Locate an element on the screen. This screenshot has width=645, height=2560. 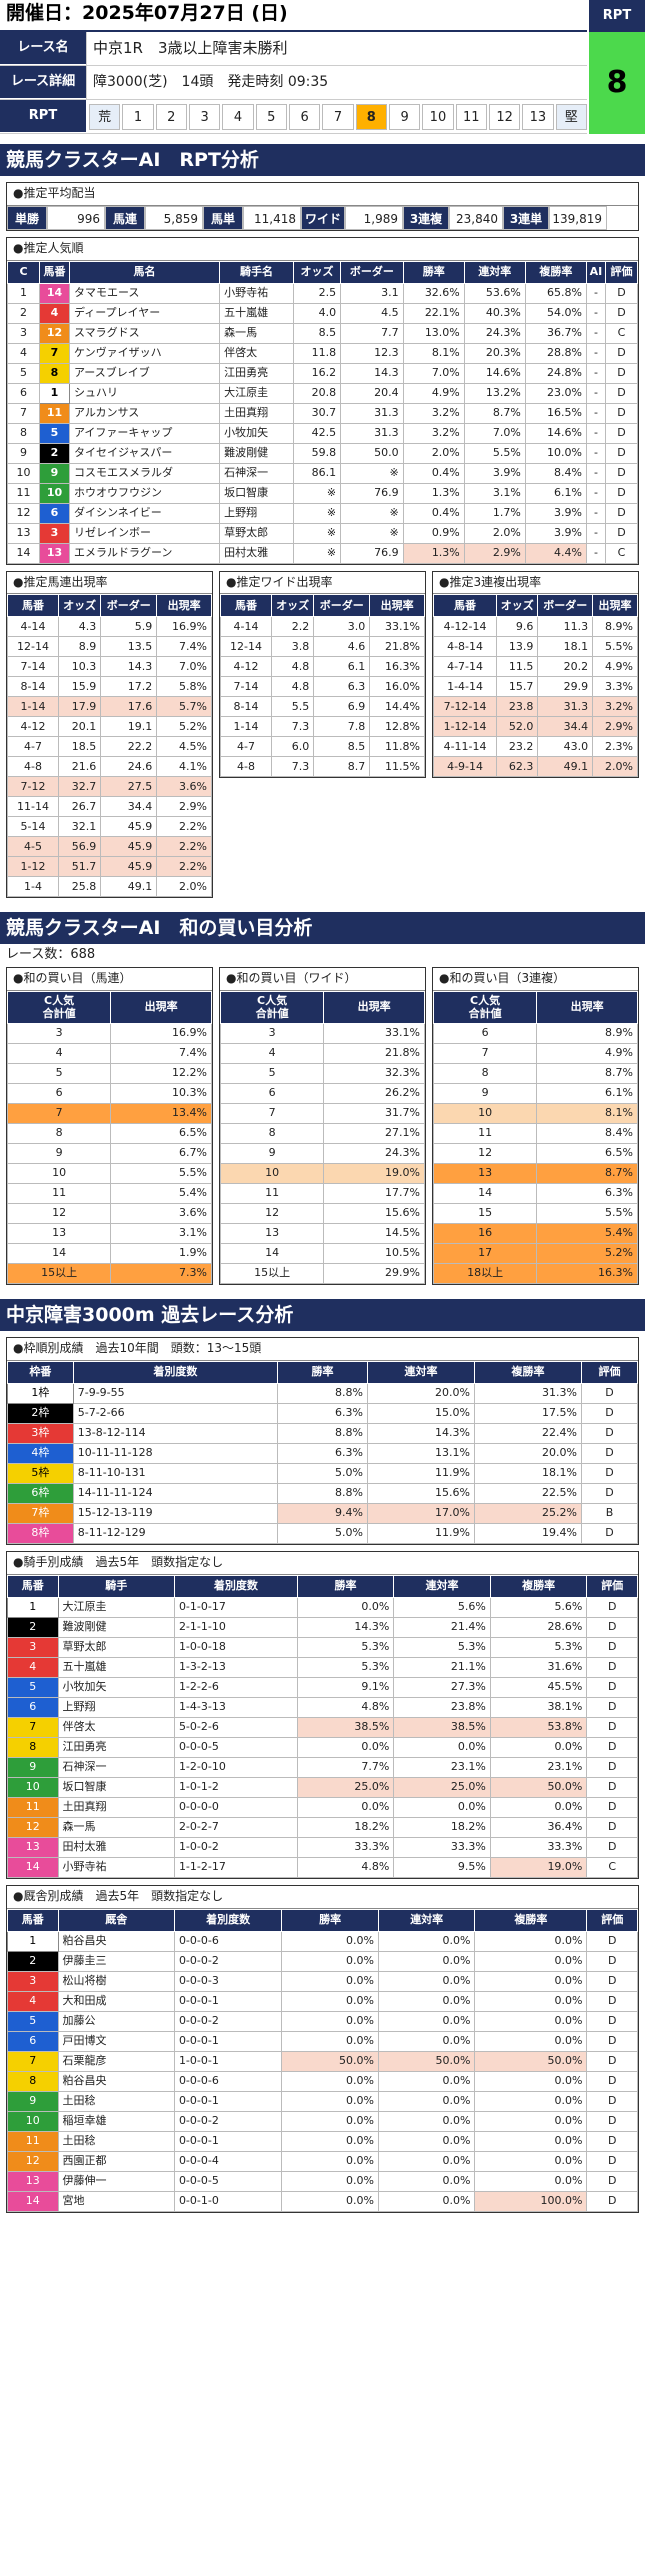
trainer-cell: 土田稔 is located at coordinates (116, 2101).